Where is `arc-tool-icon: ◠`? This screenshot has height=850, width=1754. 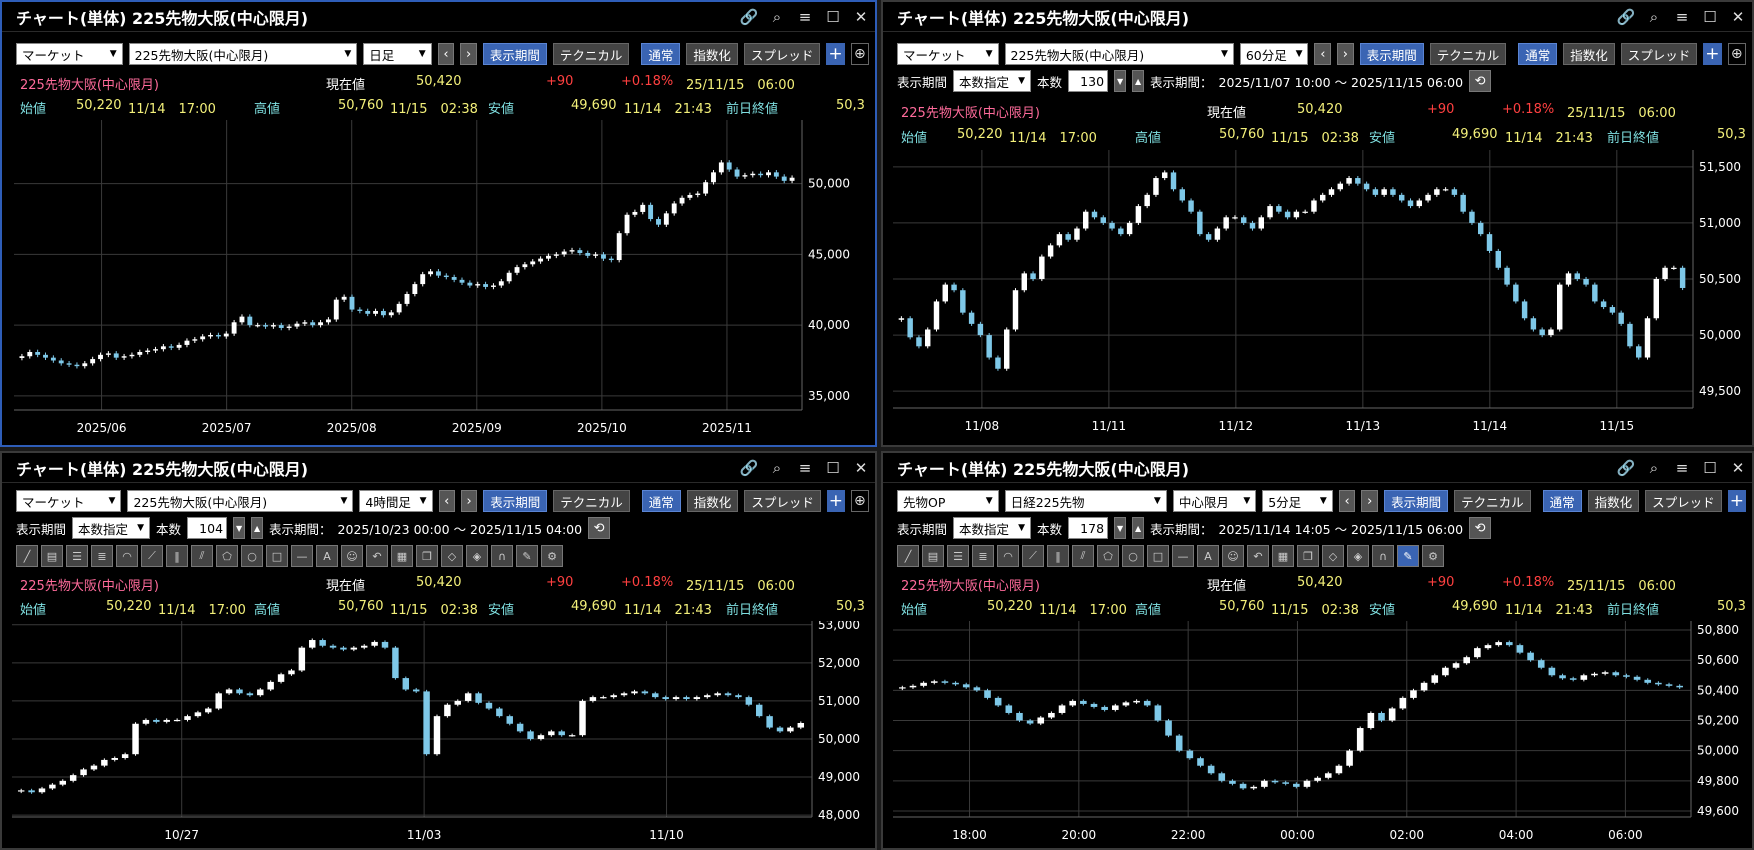 arc-tool-icon: ◠ is located at coordinates (1008, 556).